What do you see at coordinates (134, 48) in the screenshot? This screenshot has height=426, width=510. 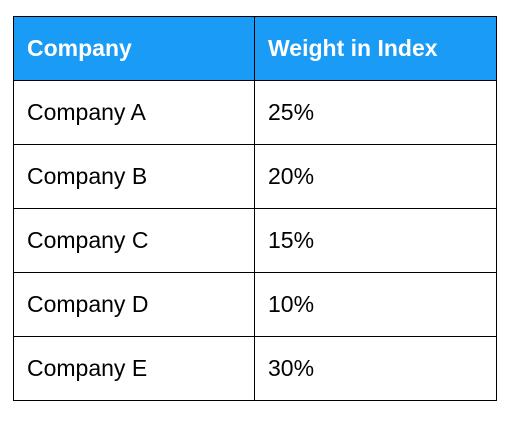 I see `column-header-company: Company` at bounding box center [134, 48].